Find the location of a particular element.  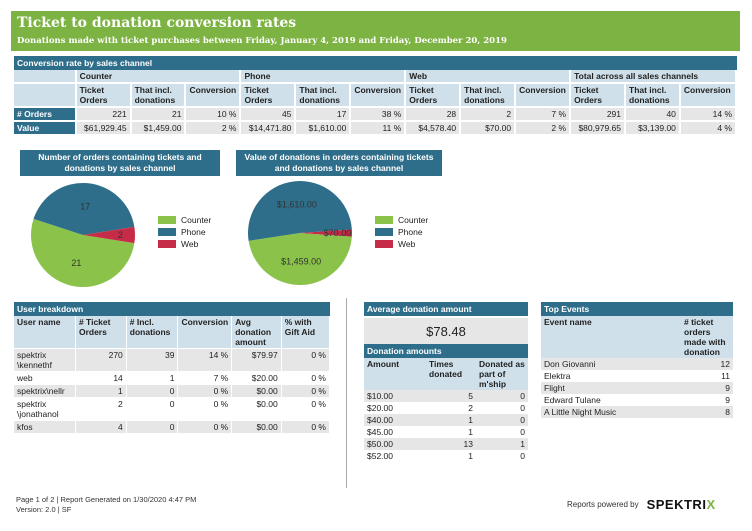

average-donation: Average donation amount $78.48 is located at coordinates (446, 323).